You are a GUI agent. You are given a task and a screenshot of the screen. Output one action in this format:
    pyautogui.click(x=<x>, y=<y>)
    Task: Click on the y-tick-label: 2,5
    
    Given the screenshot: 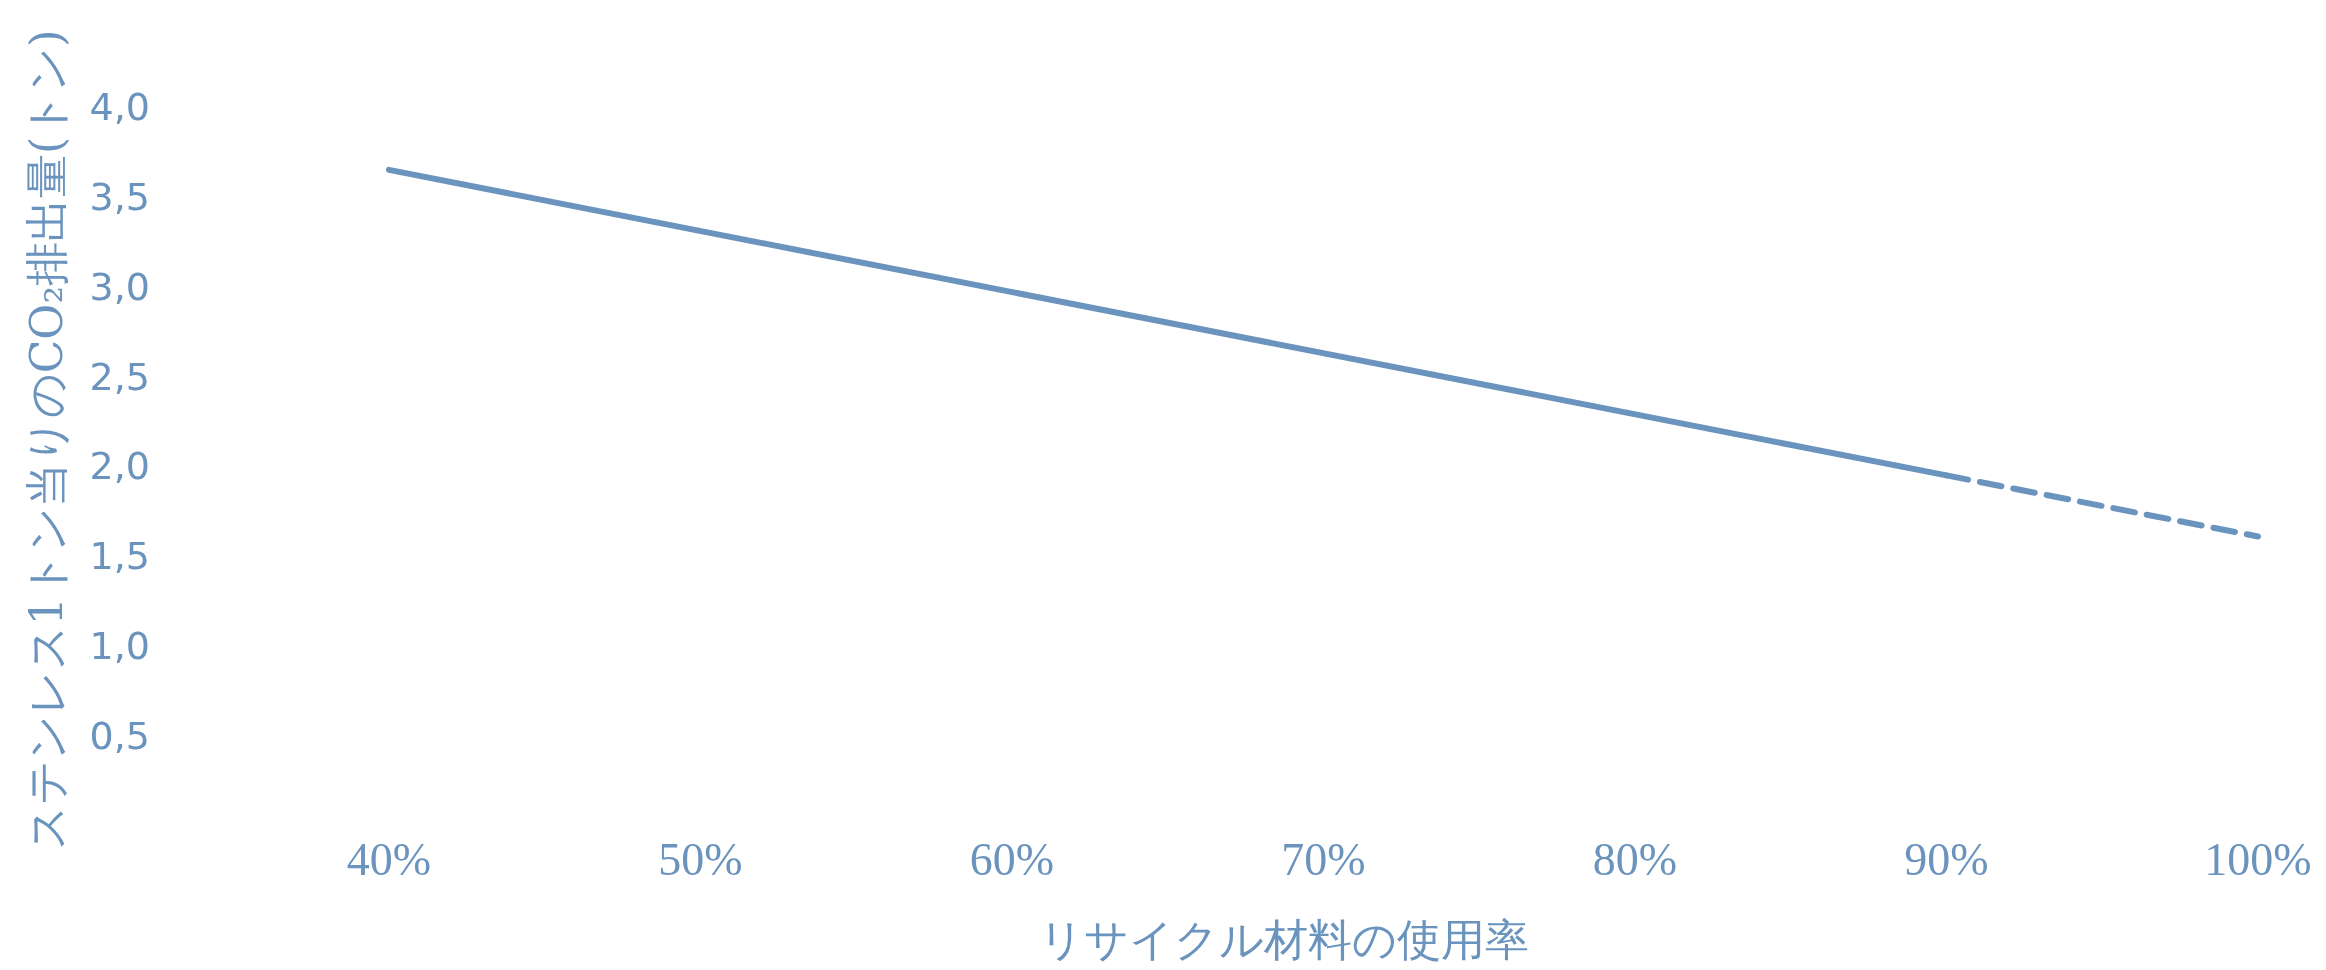 What is the action you would take?
    pyautogui.click(x=119, y=376)
    